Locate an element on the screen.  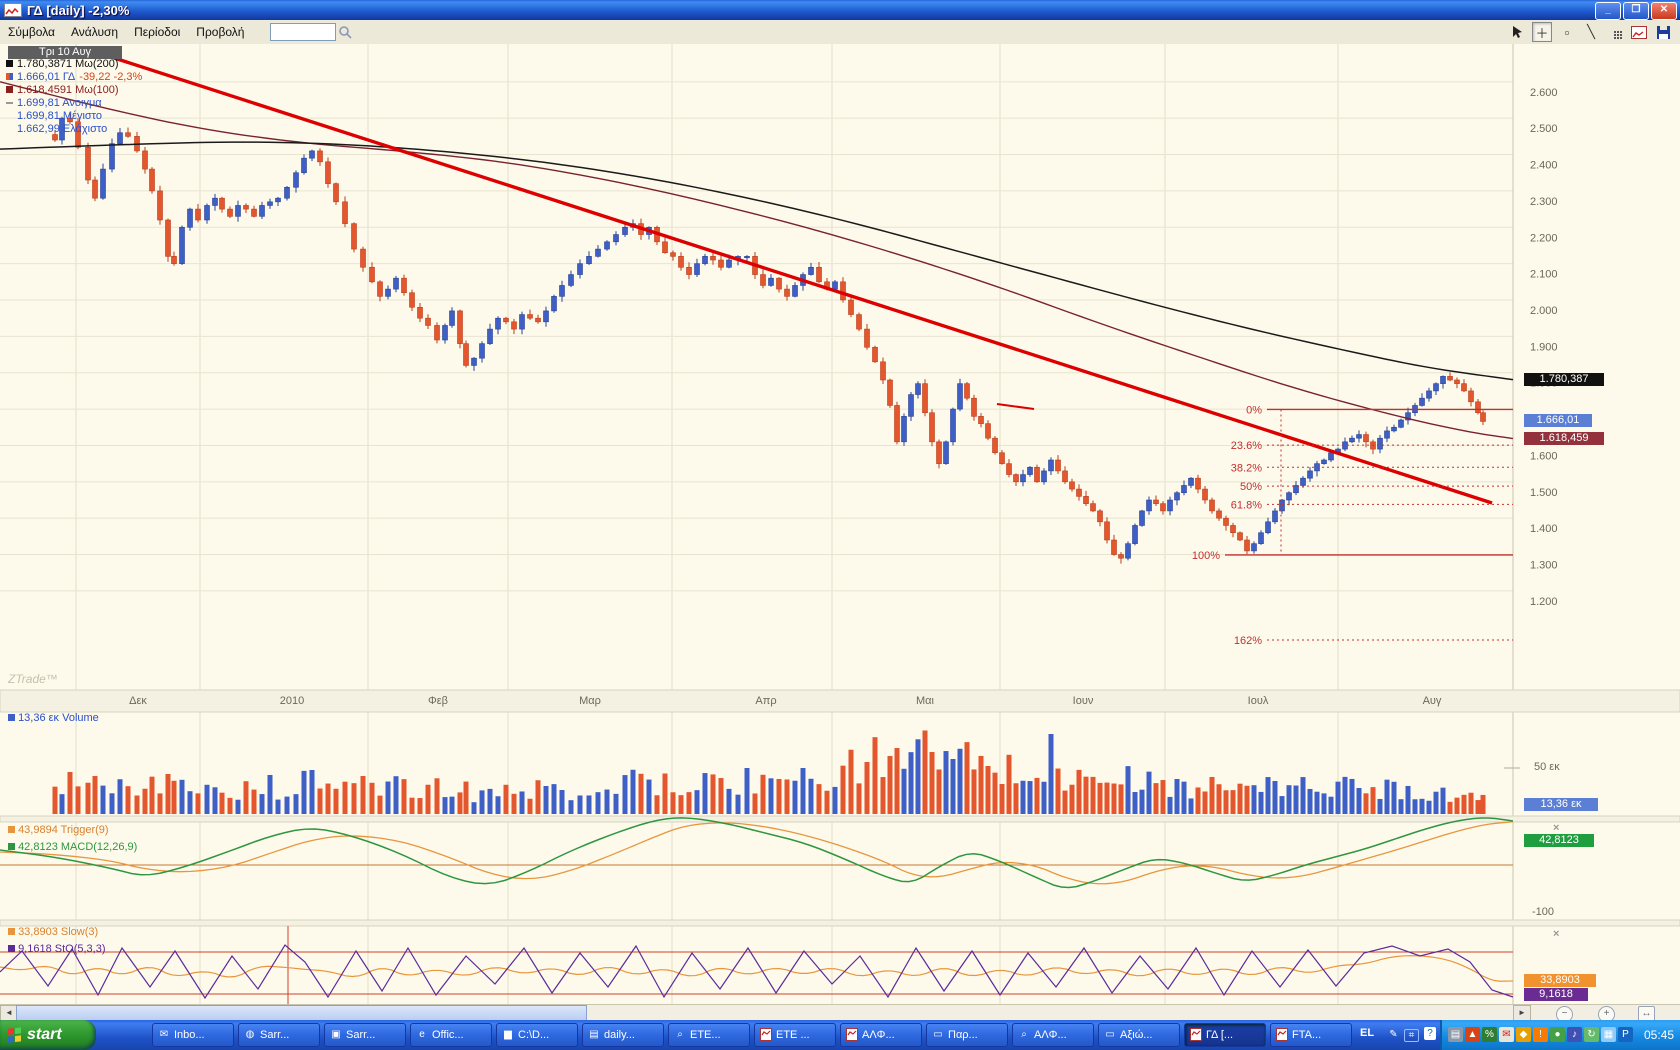
menu-item-Προβολή: Προβολή is located at coordinates (220, 32).